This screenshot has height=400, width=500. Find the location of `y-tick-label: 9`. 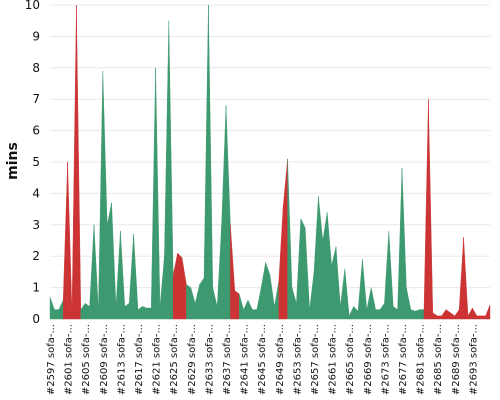

y-tick-label: 9 is located at coordinates (36, 36).